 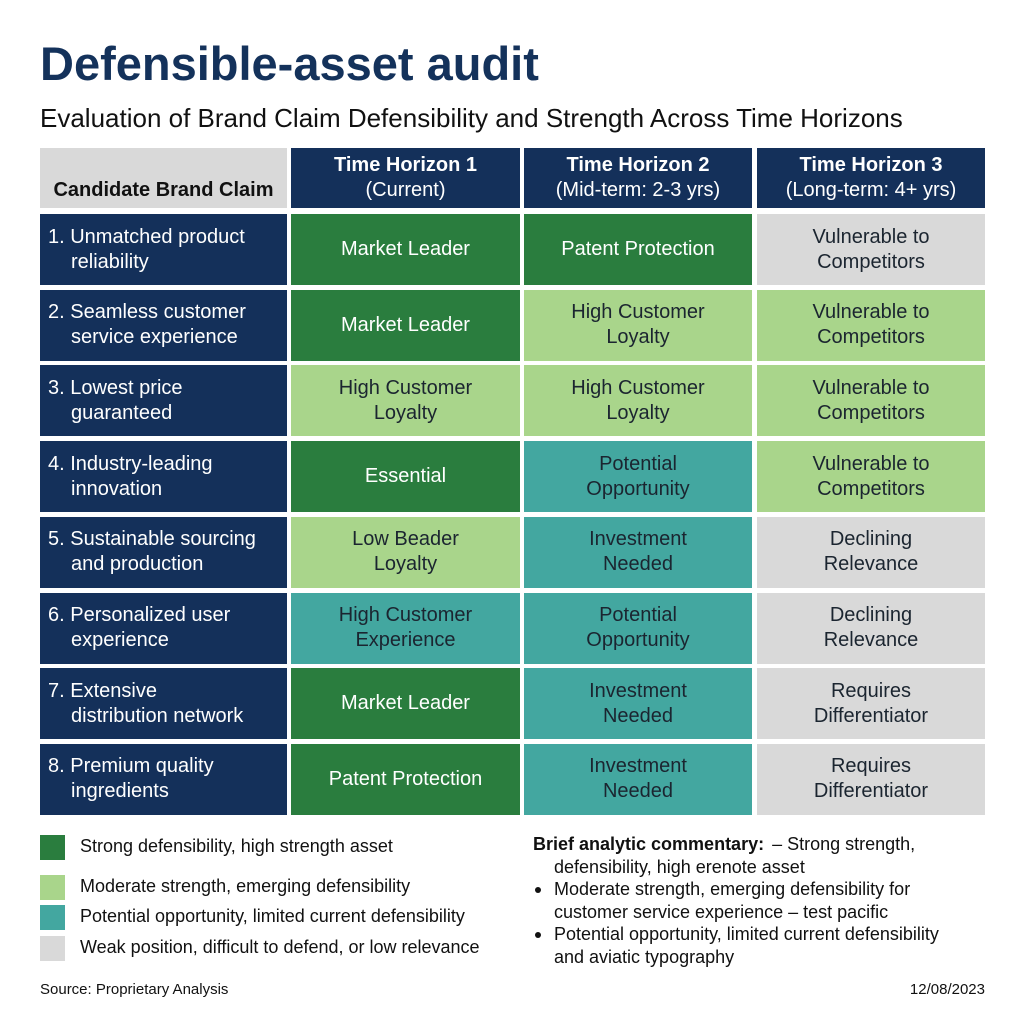 I want to click on claim-cell: 6. Personalized user experience, so click(x=163, y=628).